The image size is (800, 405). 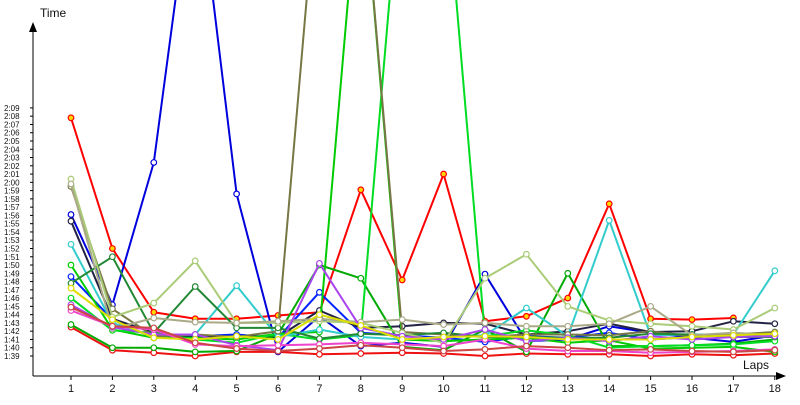 What do you see at coordinates (526, 389) in the screenshot?
I see `x-tick-label: 12` at bounding box center [526, 389].